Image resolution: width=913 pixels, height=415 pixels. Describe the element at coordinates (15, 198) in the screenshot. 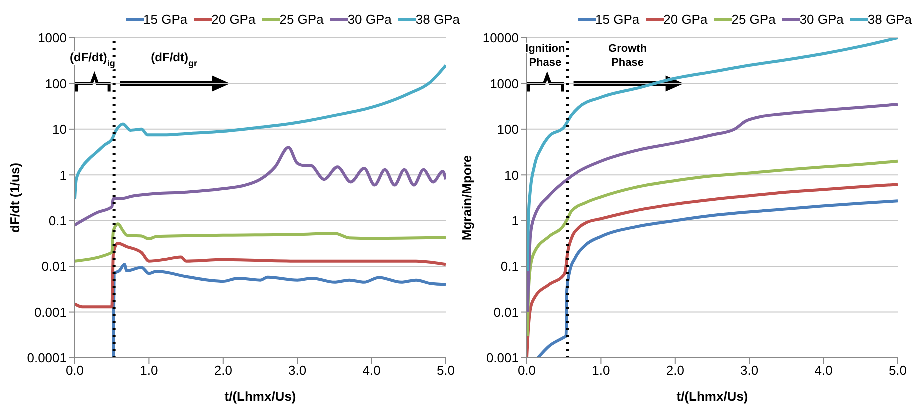

I see `y-axis-title: dF/dt (1/us)` at that location.